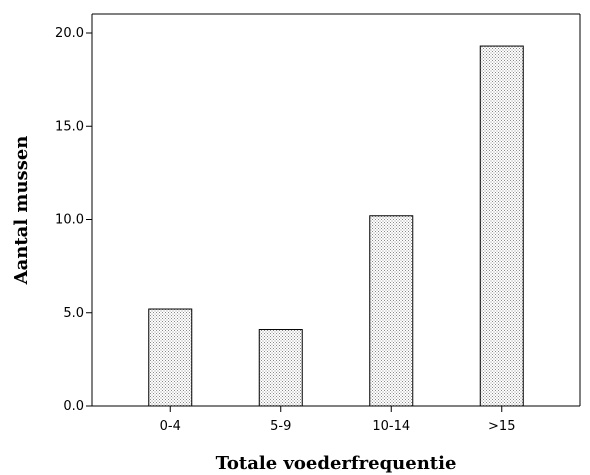 This screenshot has height=475, width=590. I want to click on bar->15, so click(501, 226).